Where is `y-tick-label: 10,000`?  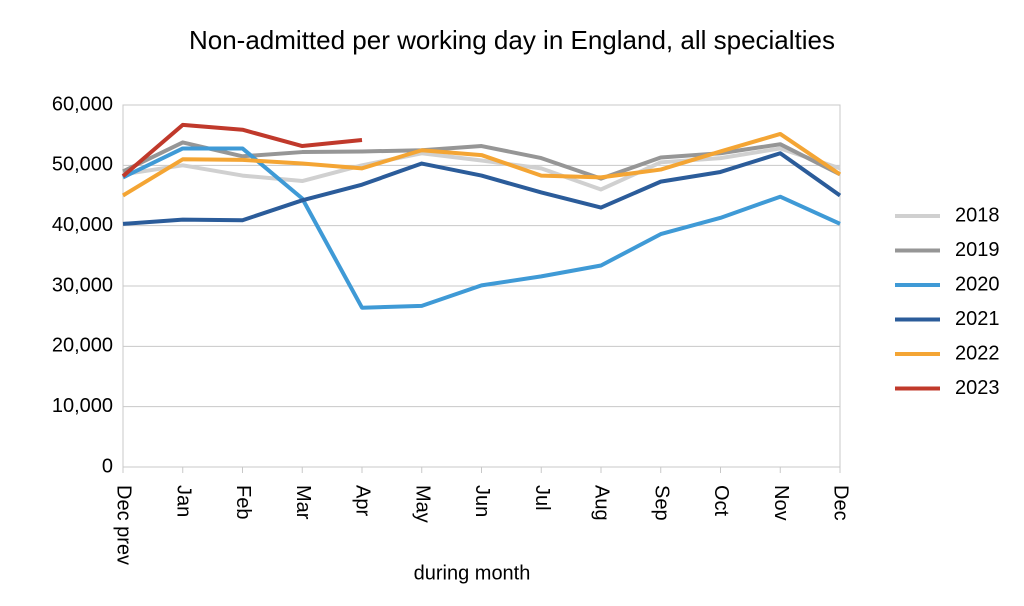
y-tick-label: 10,000 is located at coordinates (82, 406).